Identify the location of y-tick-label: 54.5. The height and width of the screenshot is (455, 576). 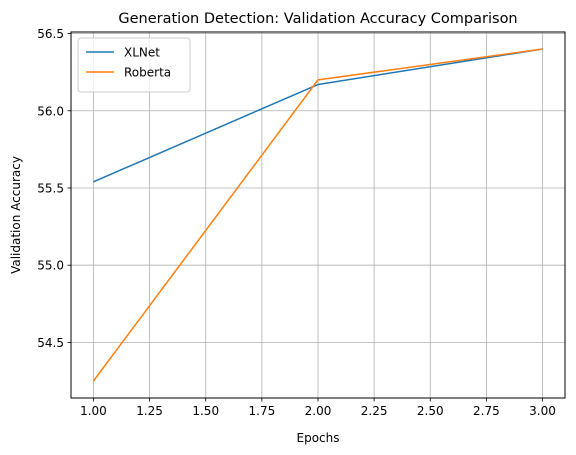
(50, 343).